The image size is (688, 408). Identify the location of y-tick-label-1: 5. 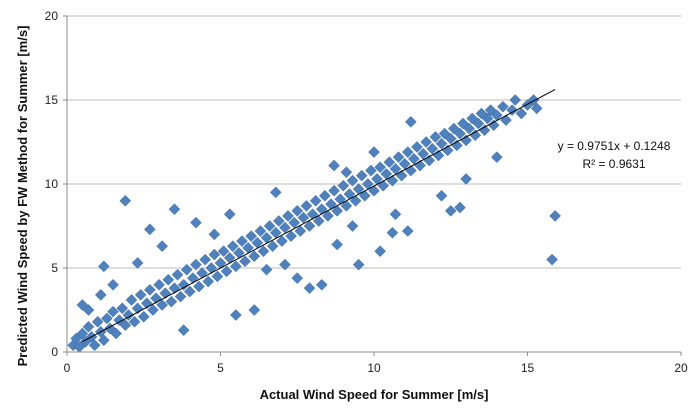
(54, 268).